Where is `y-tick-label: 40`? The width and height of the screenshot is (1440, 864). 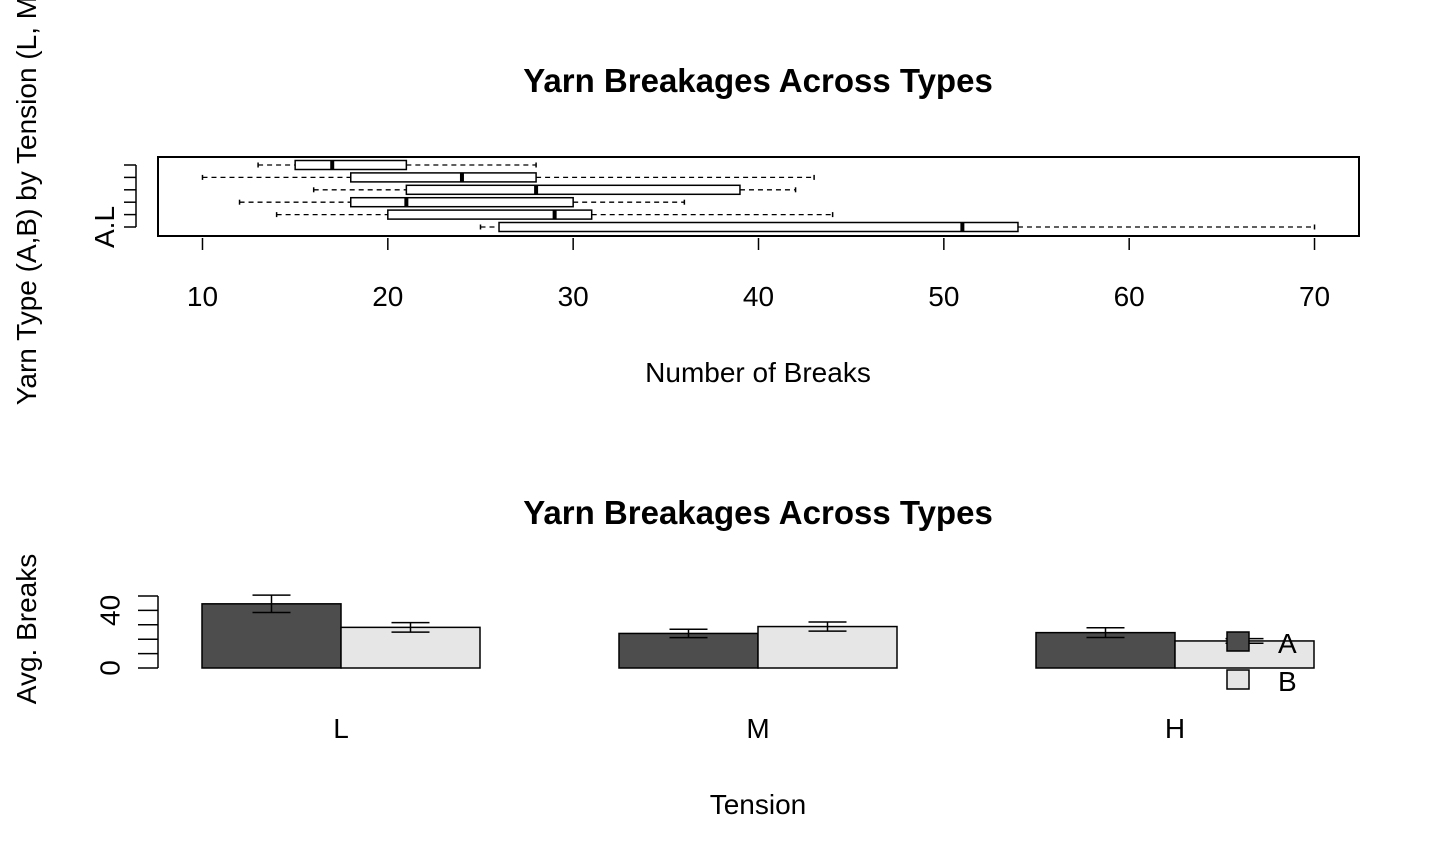 y-tick-label: 40 is located at coordinates (109, 610).